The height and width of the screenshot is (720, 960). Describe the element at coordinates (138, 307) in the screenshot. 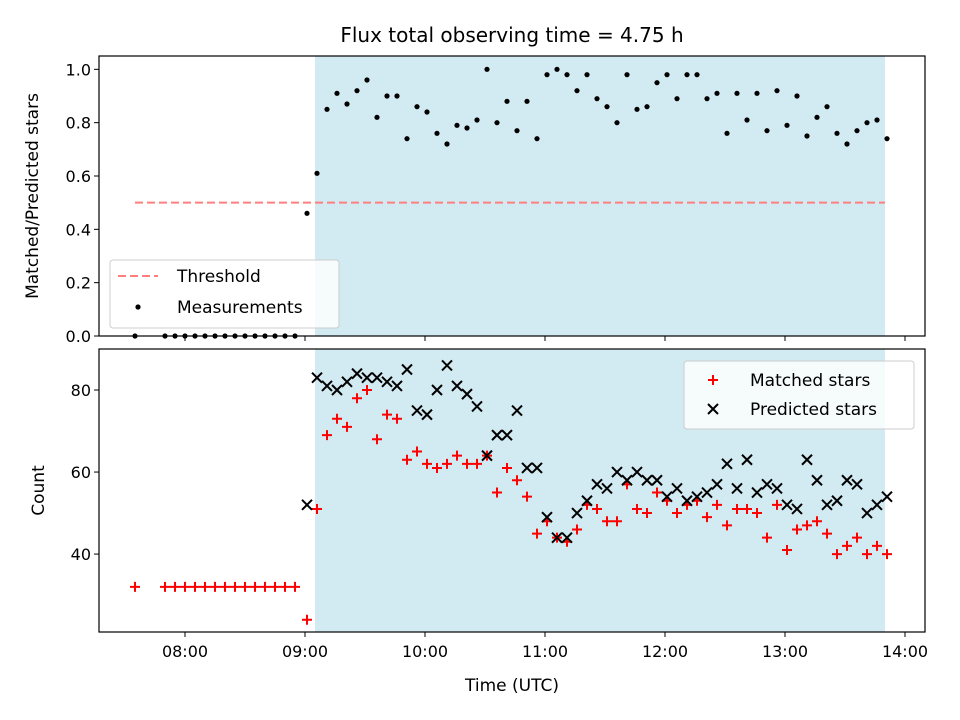

I see `legend-measurement-swatch` at that location.